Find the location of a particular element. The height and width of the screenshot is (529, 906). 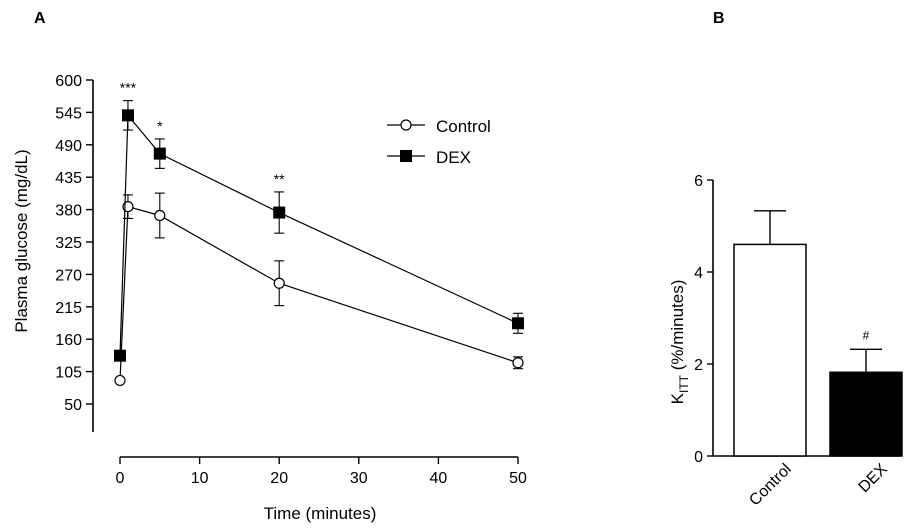

panel-b-significance-label: # is located at coordinates (866, 335).